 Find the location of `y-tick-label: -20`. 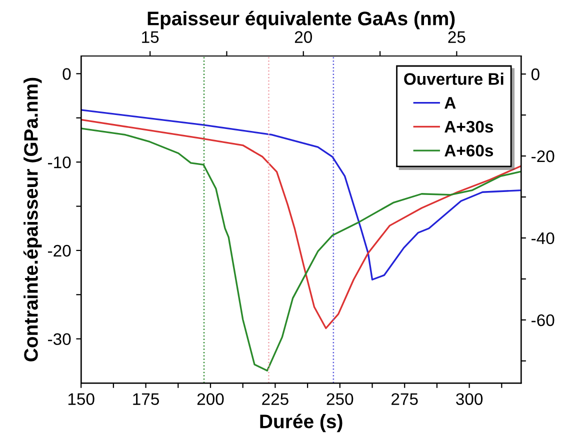

y-tick-label: -20 is located at coordinates (59, 250).